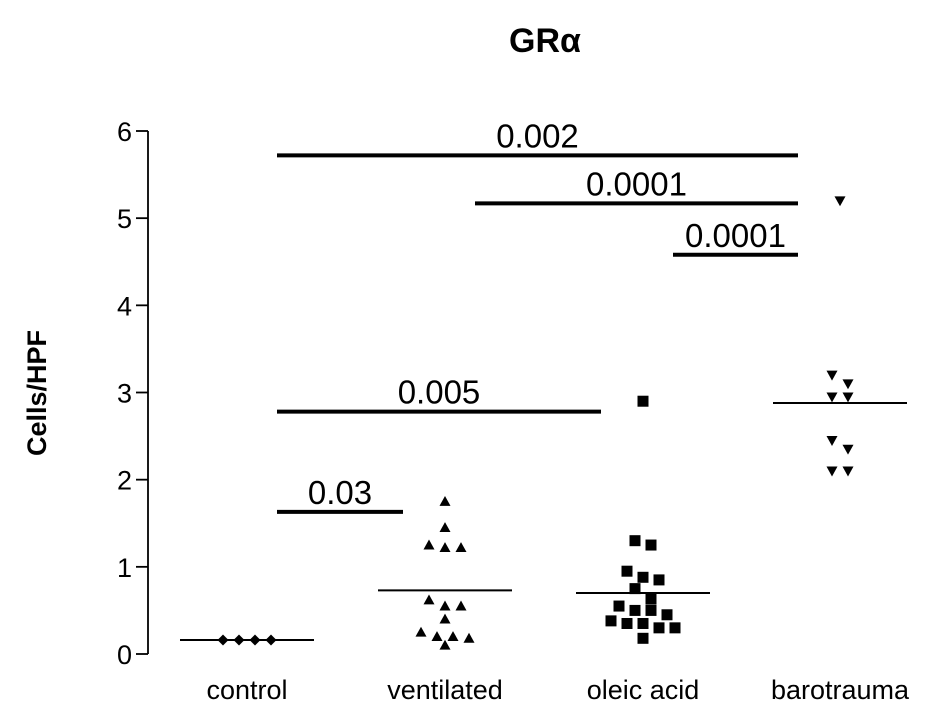 This screenshot has height=713, width=936. Describe the element at coordinates (37, 393) in the screenshot. I see `y-axis-label: Cells/HPF` at that location.